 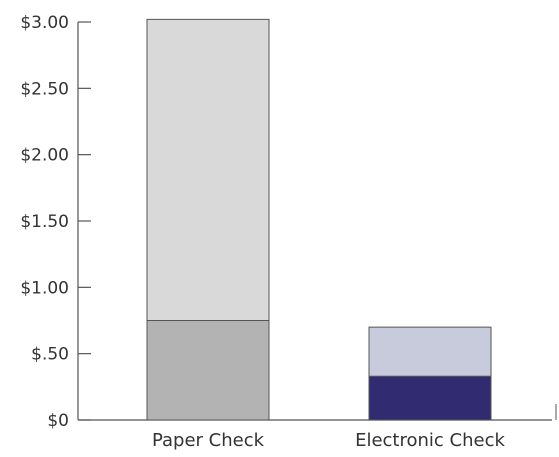 I want to click on x-tick-label: Paper Check, so click(x=208, y=440).